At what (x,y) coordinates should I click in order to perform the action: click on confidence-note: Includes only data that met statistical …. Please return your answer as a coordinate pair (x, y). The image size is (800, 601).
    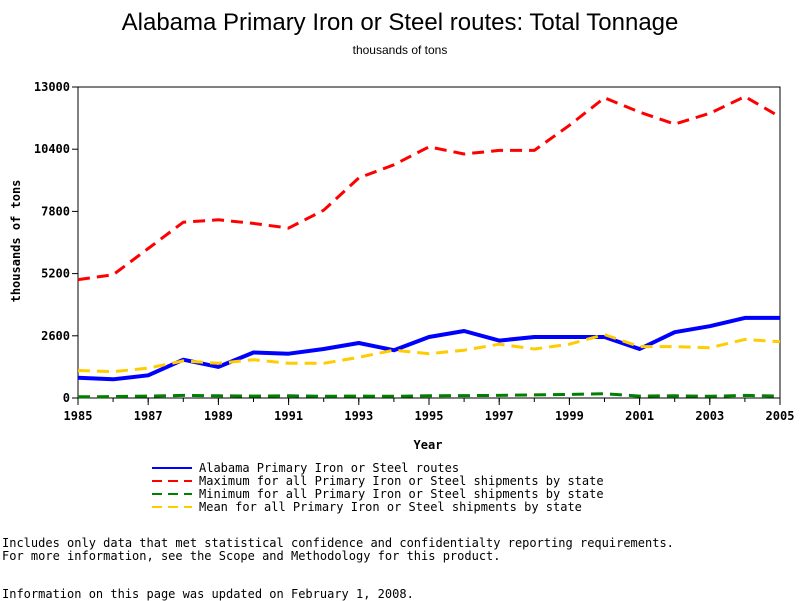
    Looking at the image, I should click on (338, 543).